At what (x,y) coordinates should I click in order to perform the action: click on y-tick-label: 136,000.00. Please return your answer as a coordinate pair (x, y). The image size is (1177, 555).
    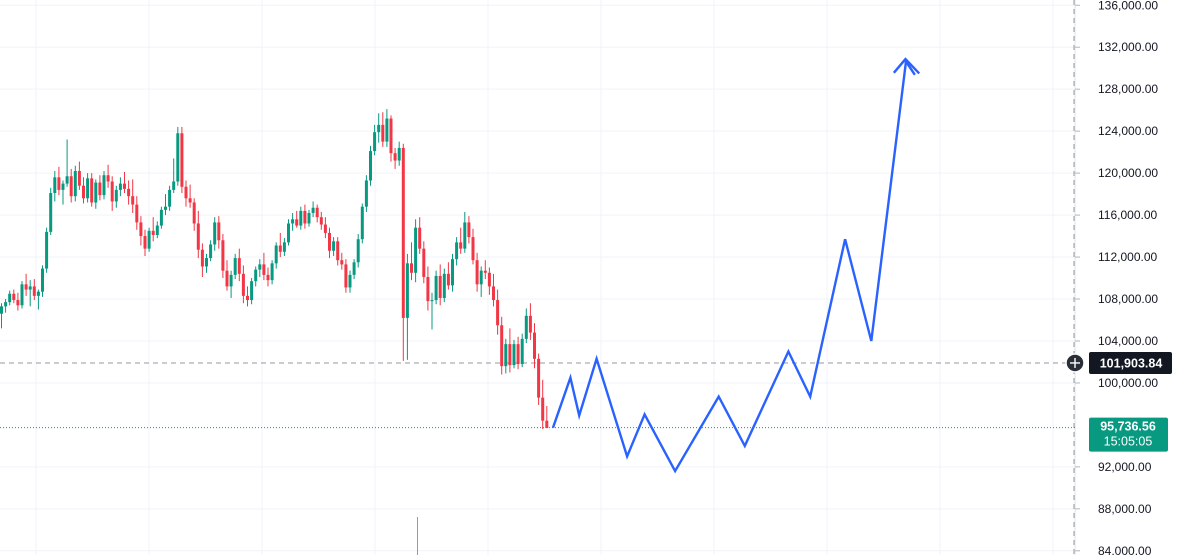
    Looking at the image, I should click on (1128, 6).